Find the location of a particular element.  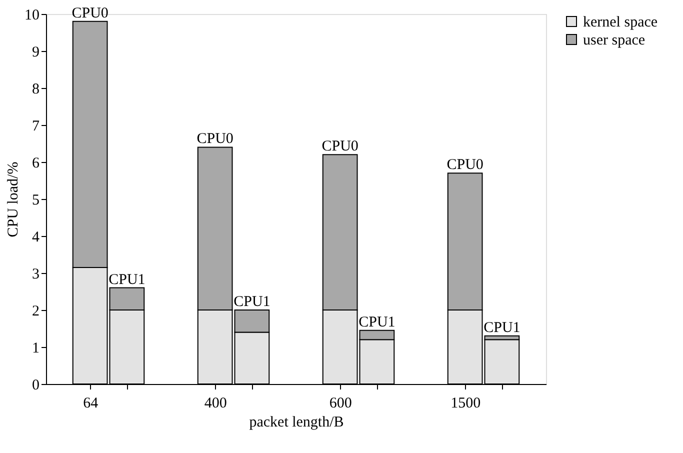

y-tick-label: 5 is located at coordinates (36, 200).